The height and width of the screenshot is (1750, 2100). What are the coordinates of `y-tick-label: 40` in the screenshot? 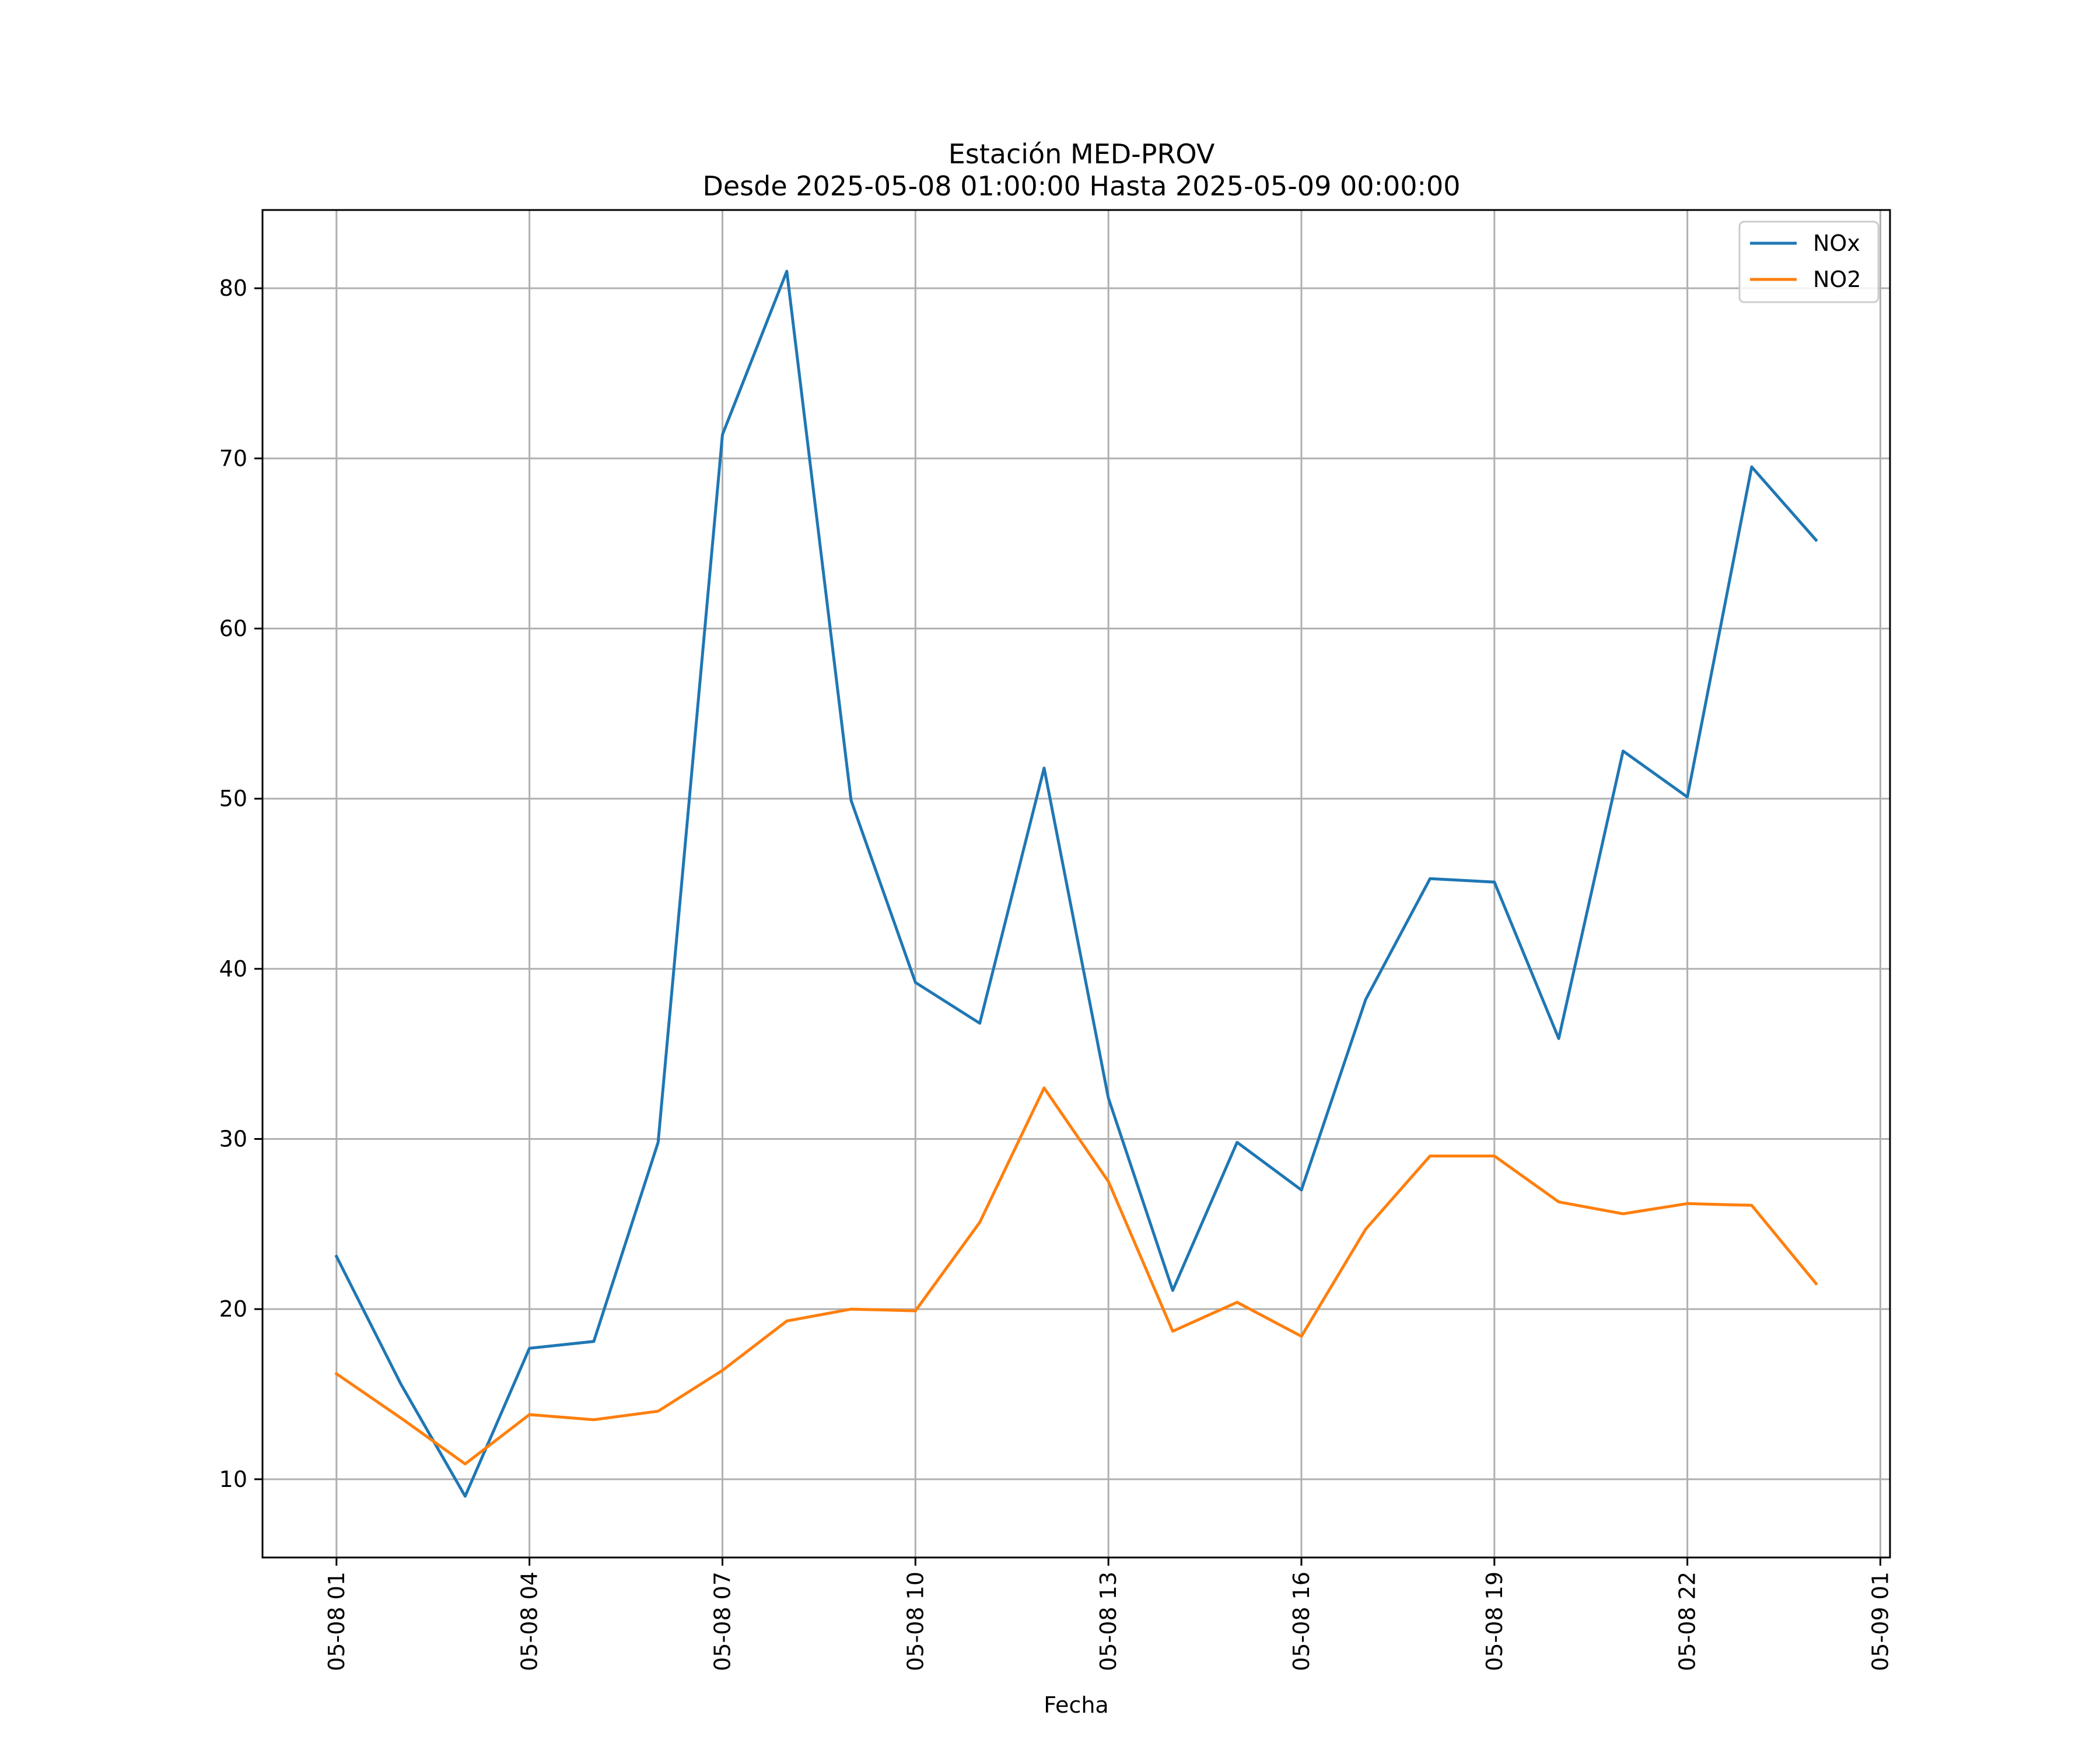 It's located at (233, 969).